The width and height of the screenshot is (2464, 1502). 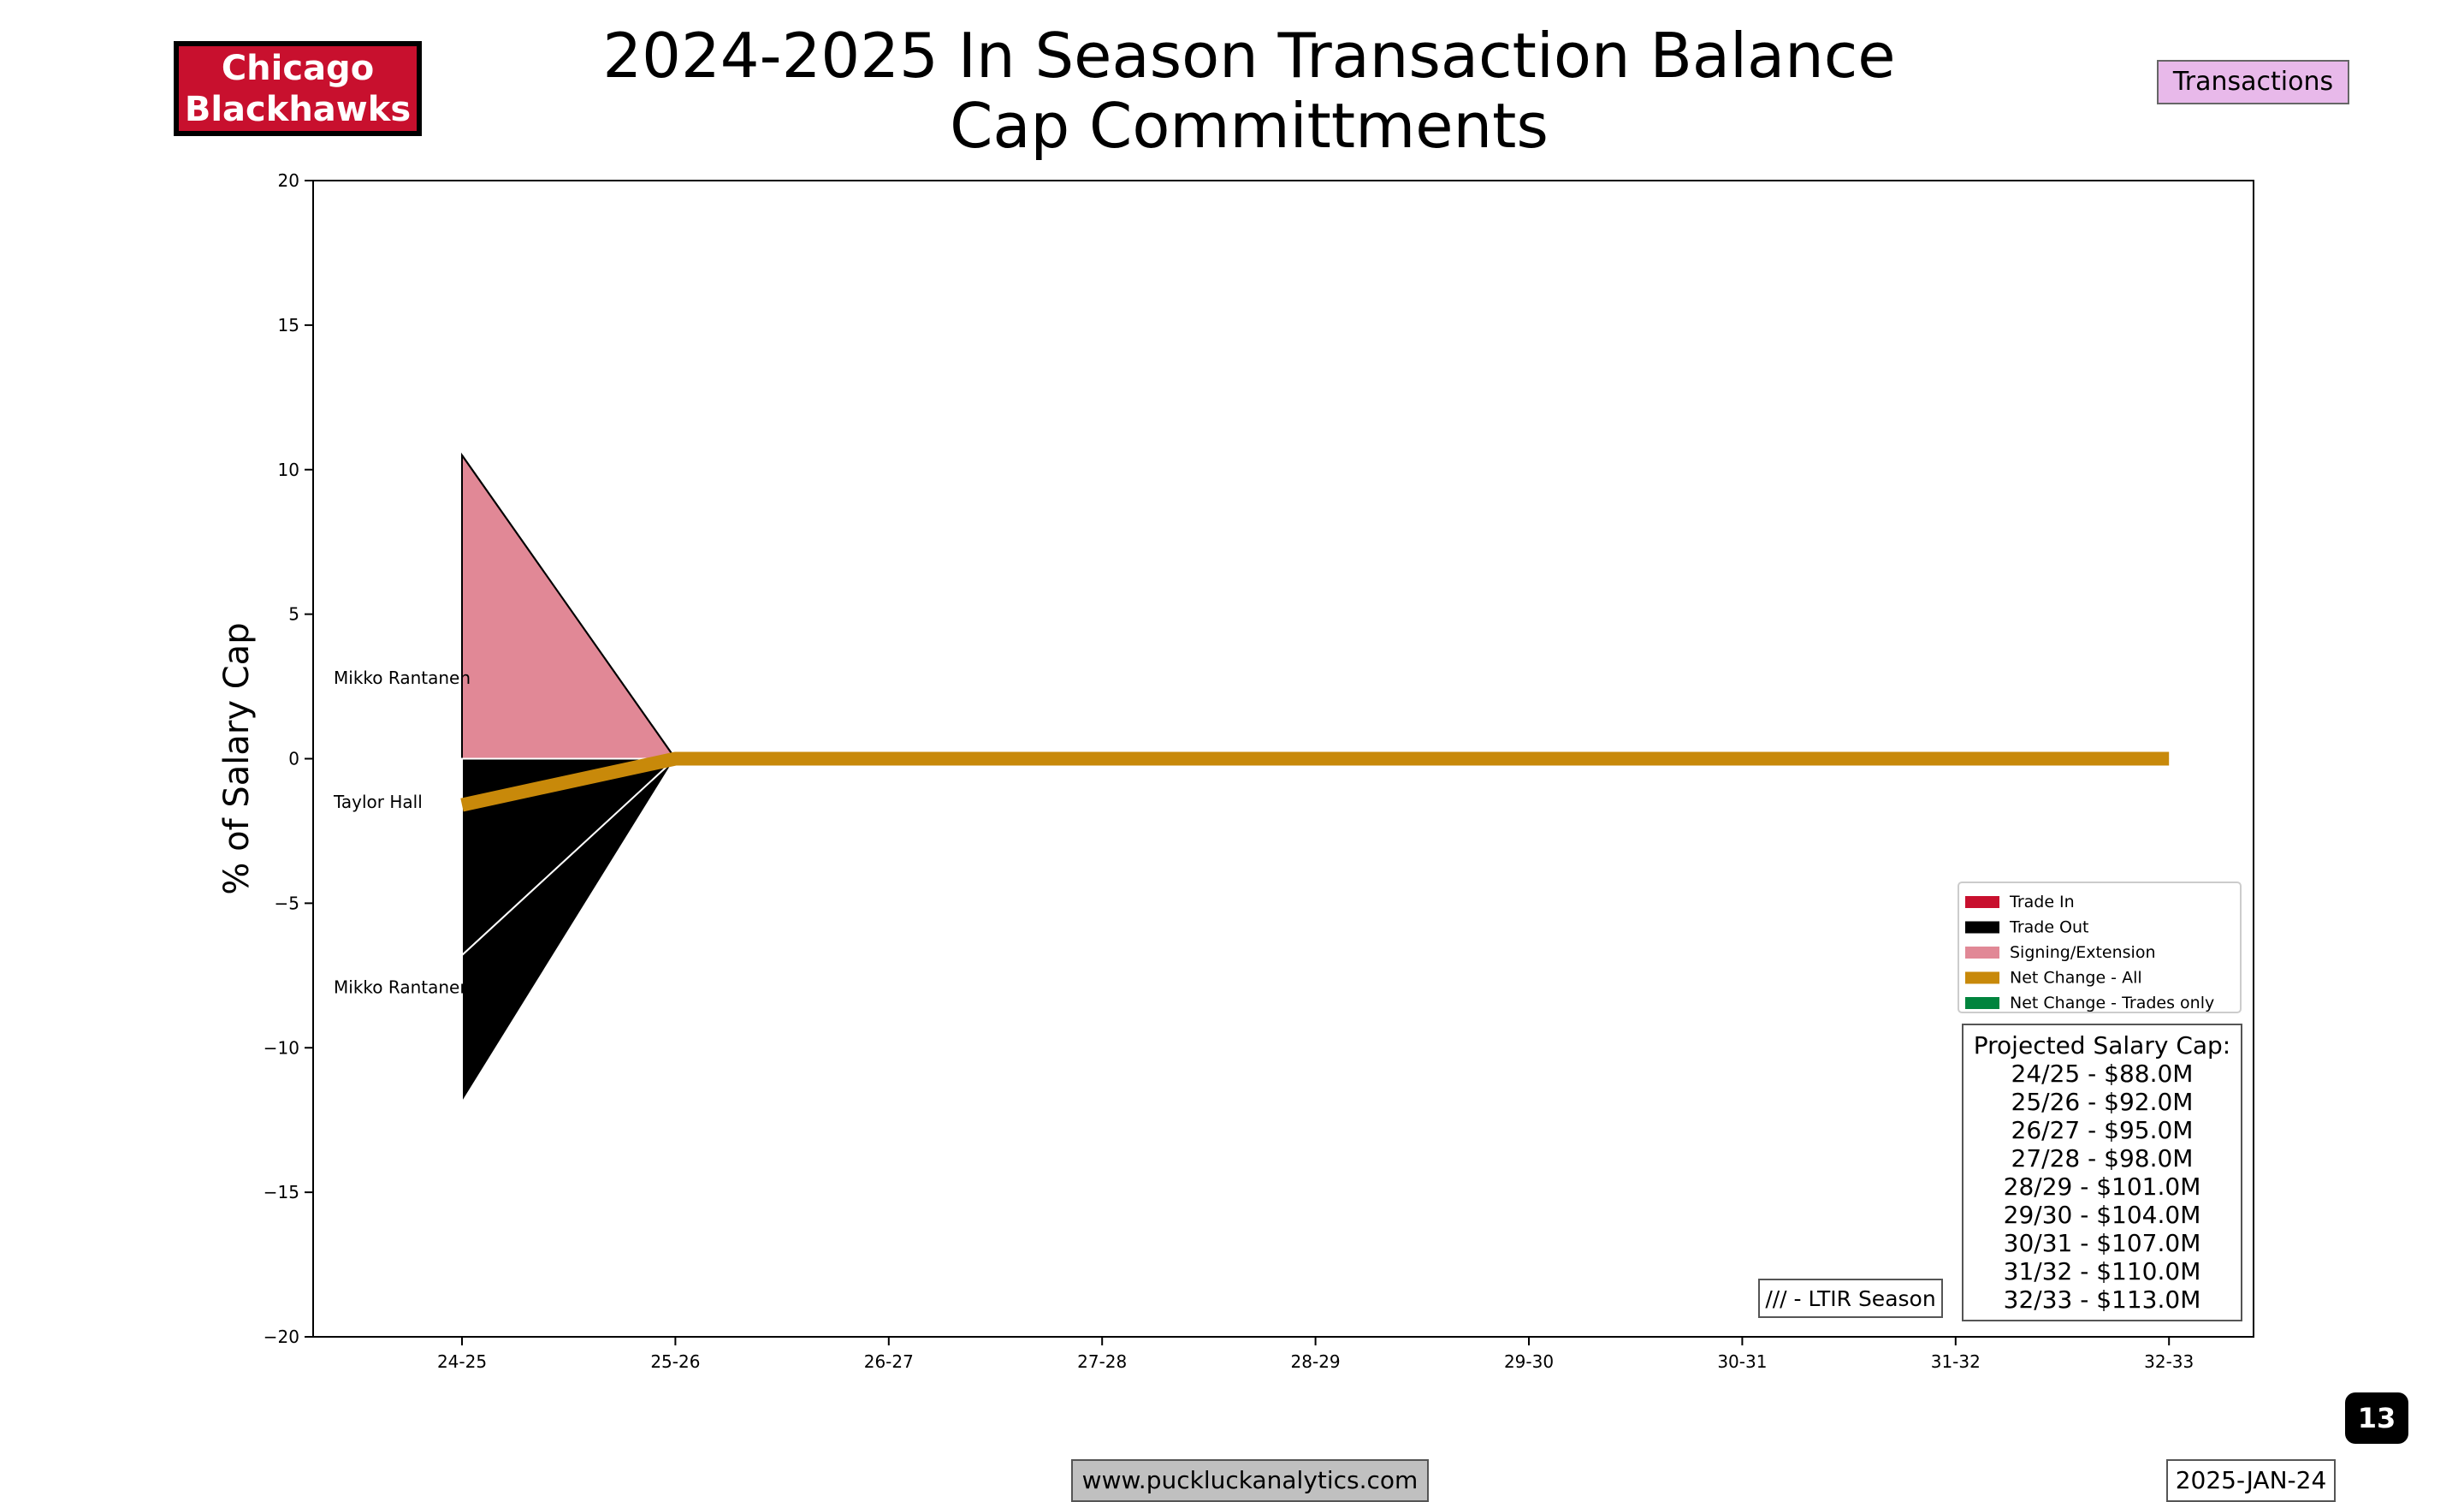 I want to click on net-change-all-line, so click(x=1315, y=782).